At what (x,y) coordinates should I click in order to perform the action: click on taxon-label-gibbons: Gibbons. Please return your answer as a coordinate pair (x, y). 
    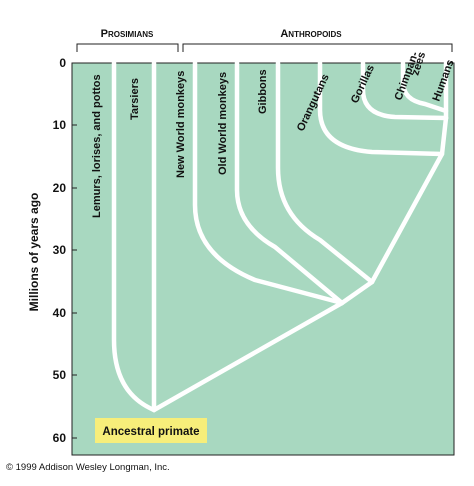
    Looking at the image, I should click on (263, 91).